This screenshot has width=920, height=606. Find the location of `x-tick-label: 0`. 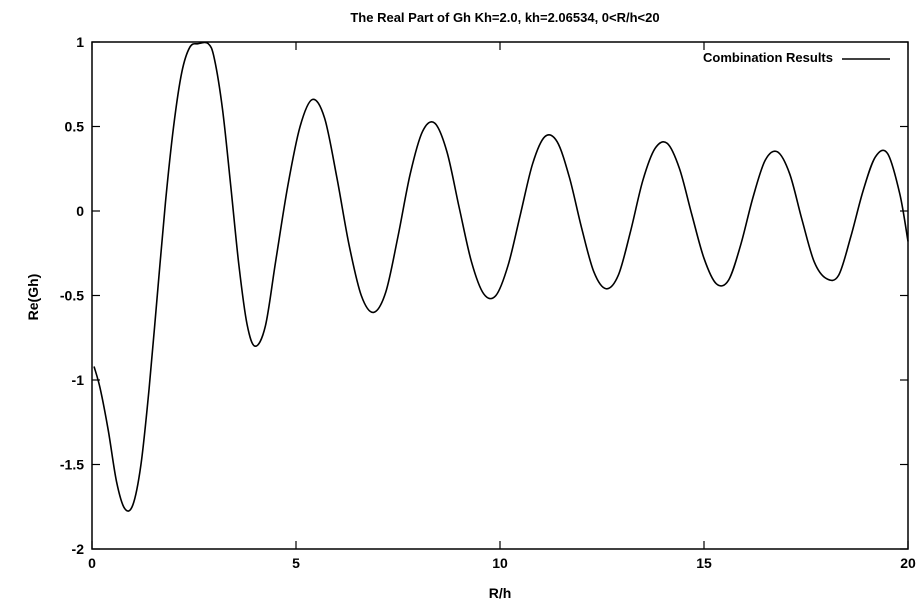

x-tick-label: 0 is located at coordinates (92, 563).